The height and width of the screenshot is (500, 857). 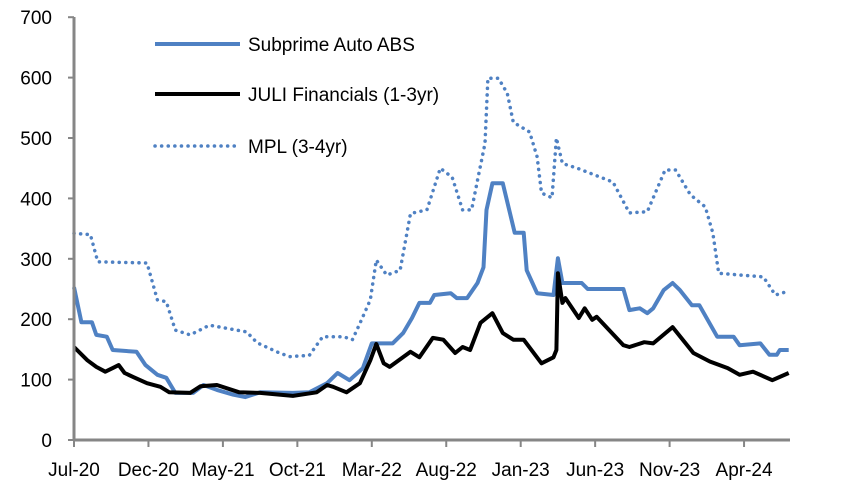 What do you see at coordinates (74, 470) in the screenshot?
I see `x-tick-label: Jul-20` at bounding box center [74, 470].